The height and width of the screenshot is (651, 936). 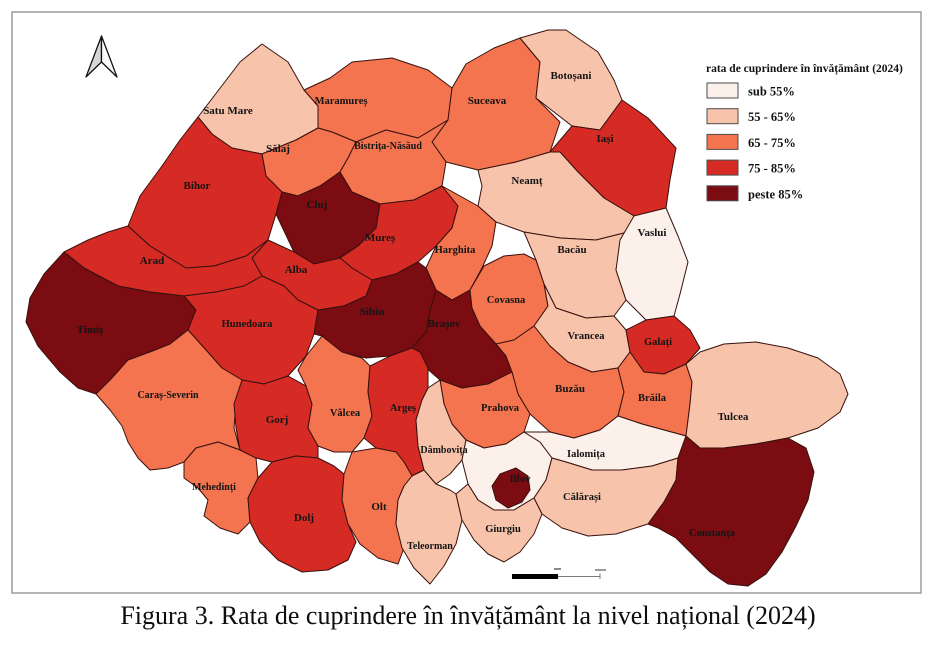 I want to click on county-label-caras-severin: Caraș-Severin, so click(x=168, y=395).